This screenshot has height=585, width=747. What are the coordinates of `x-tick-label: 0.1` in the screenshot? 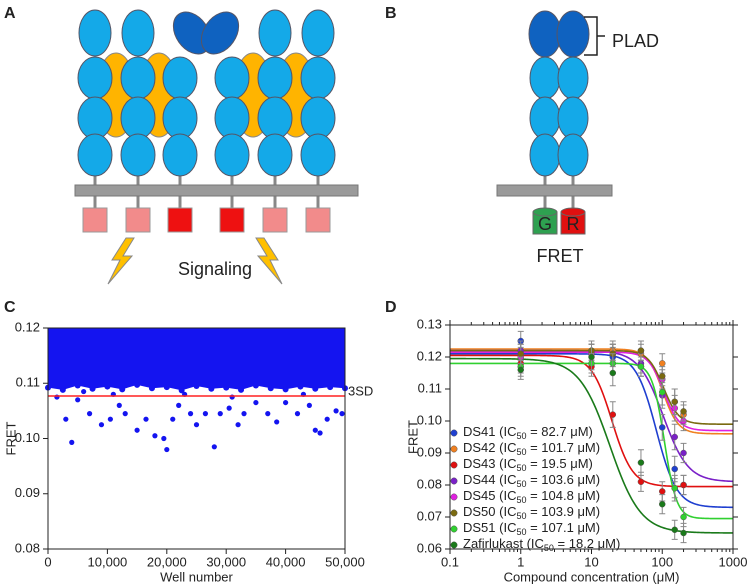 It's located at (450, 561).